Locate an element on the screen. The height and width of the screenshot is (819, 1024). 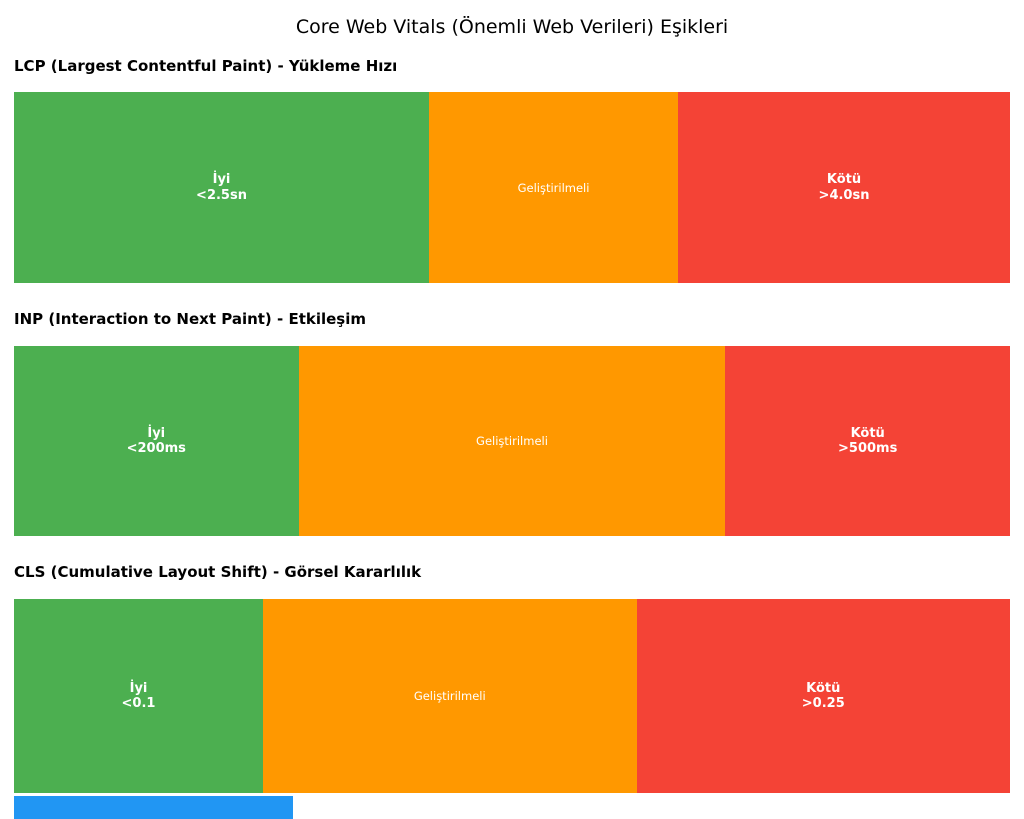
segment-threshold: >4.0sn is located at coordinates (844, 195).